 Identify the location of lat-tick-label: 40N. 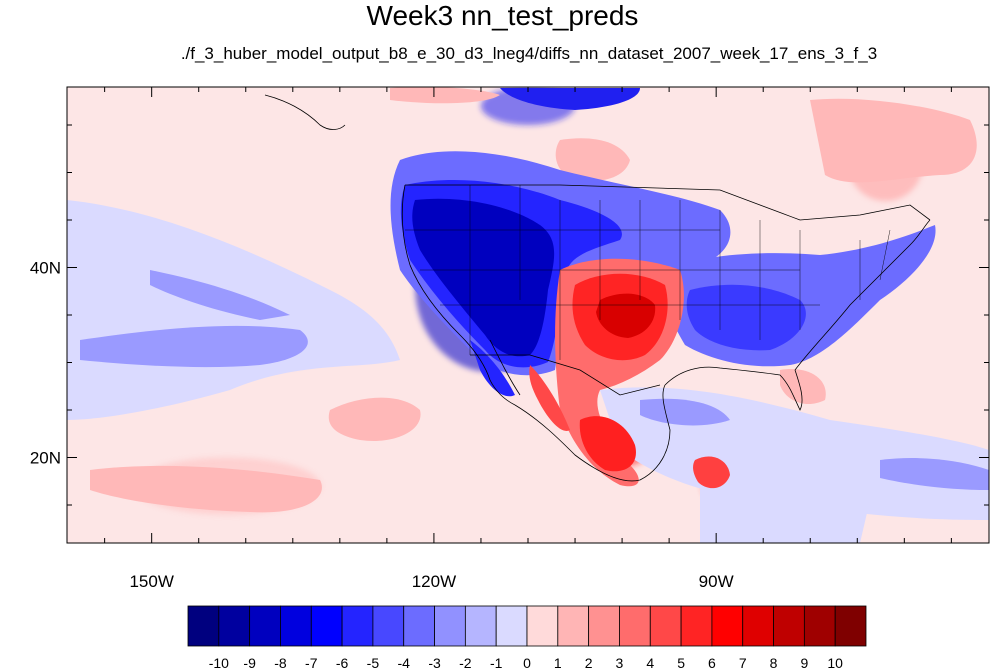
(45, 268).